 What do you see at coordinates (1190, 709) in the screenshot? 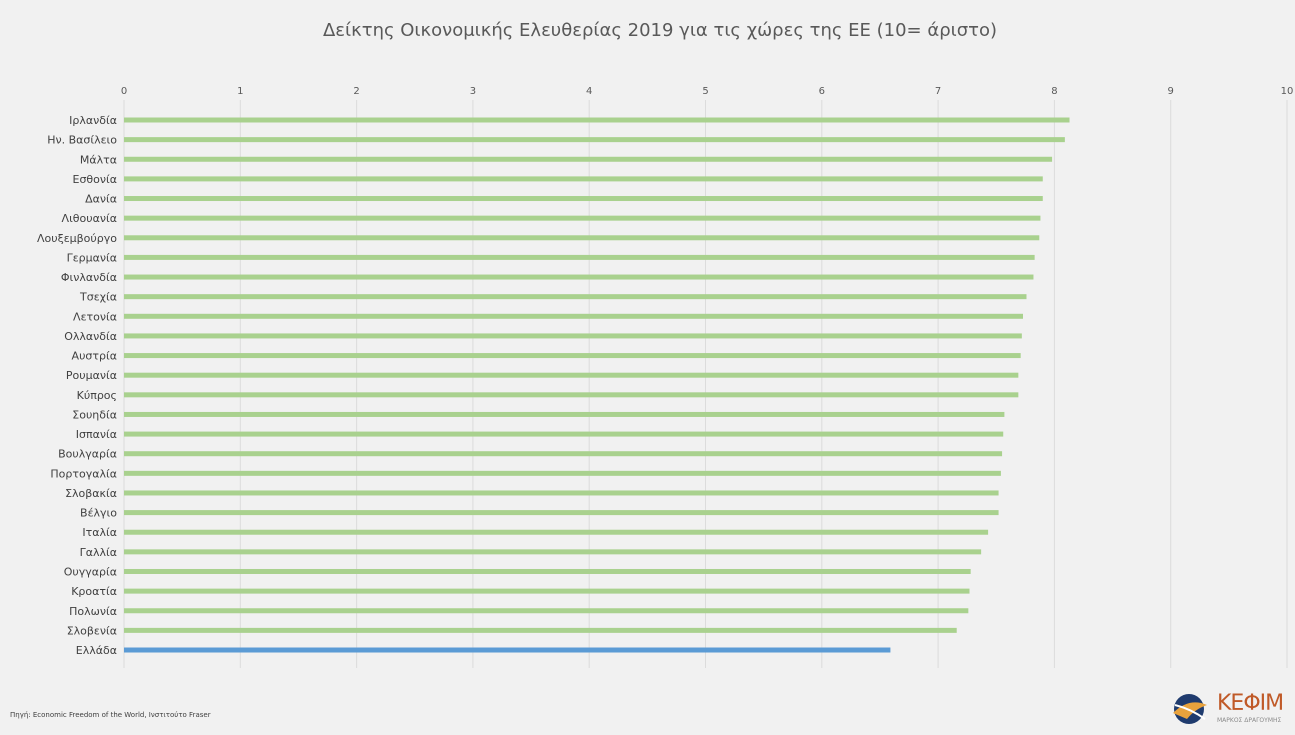
I see `logo-emblem-icon` at bounding box center [1190, 709].